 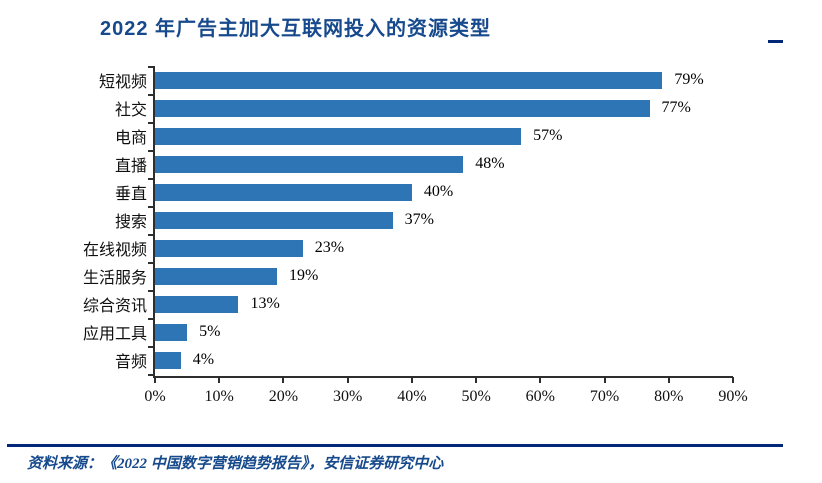 What do you see at coordinates (155, 396) in the screenshot?
I see `x-tick-label: 0%` at bounding box center [155, 396].